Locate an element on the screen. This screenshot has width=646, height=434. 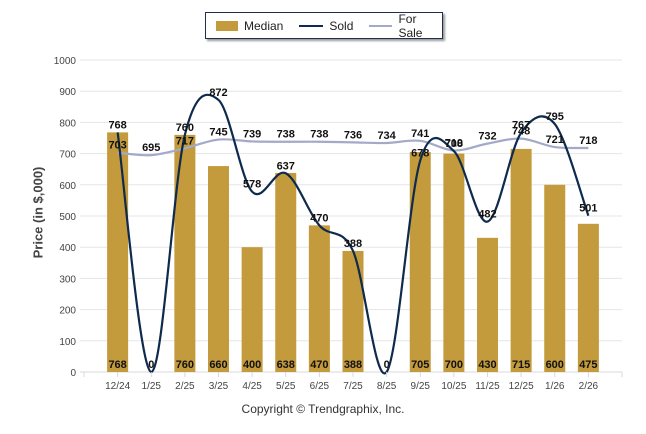
median-bar-label: 638 is located at coordinates (286, 365).